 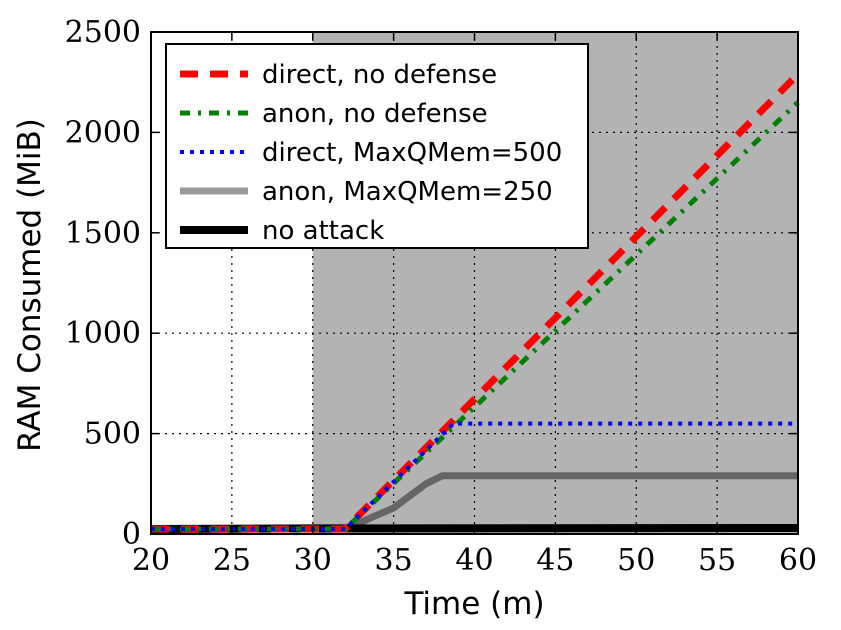 What do you see at coordinates (232, 560) in the screenshot?
I see `x-tick-label: 25` at bounding box center [232, 560].